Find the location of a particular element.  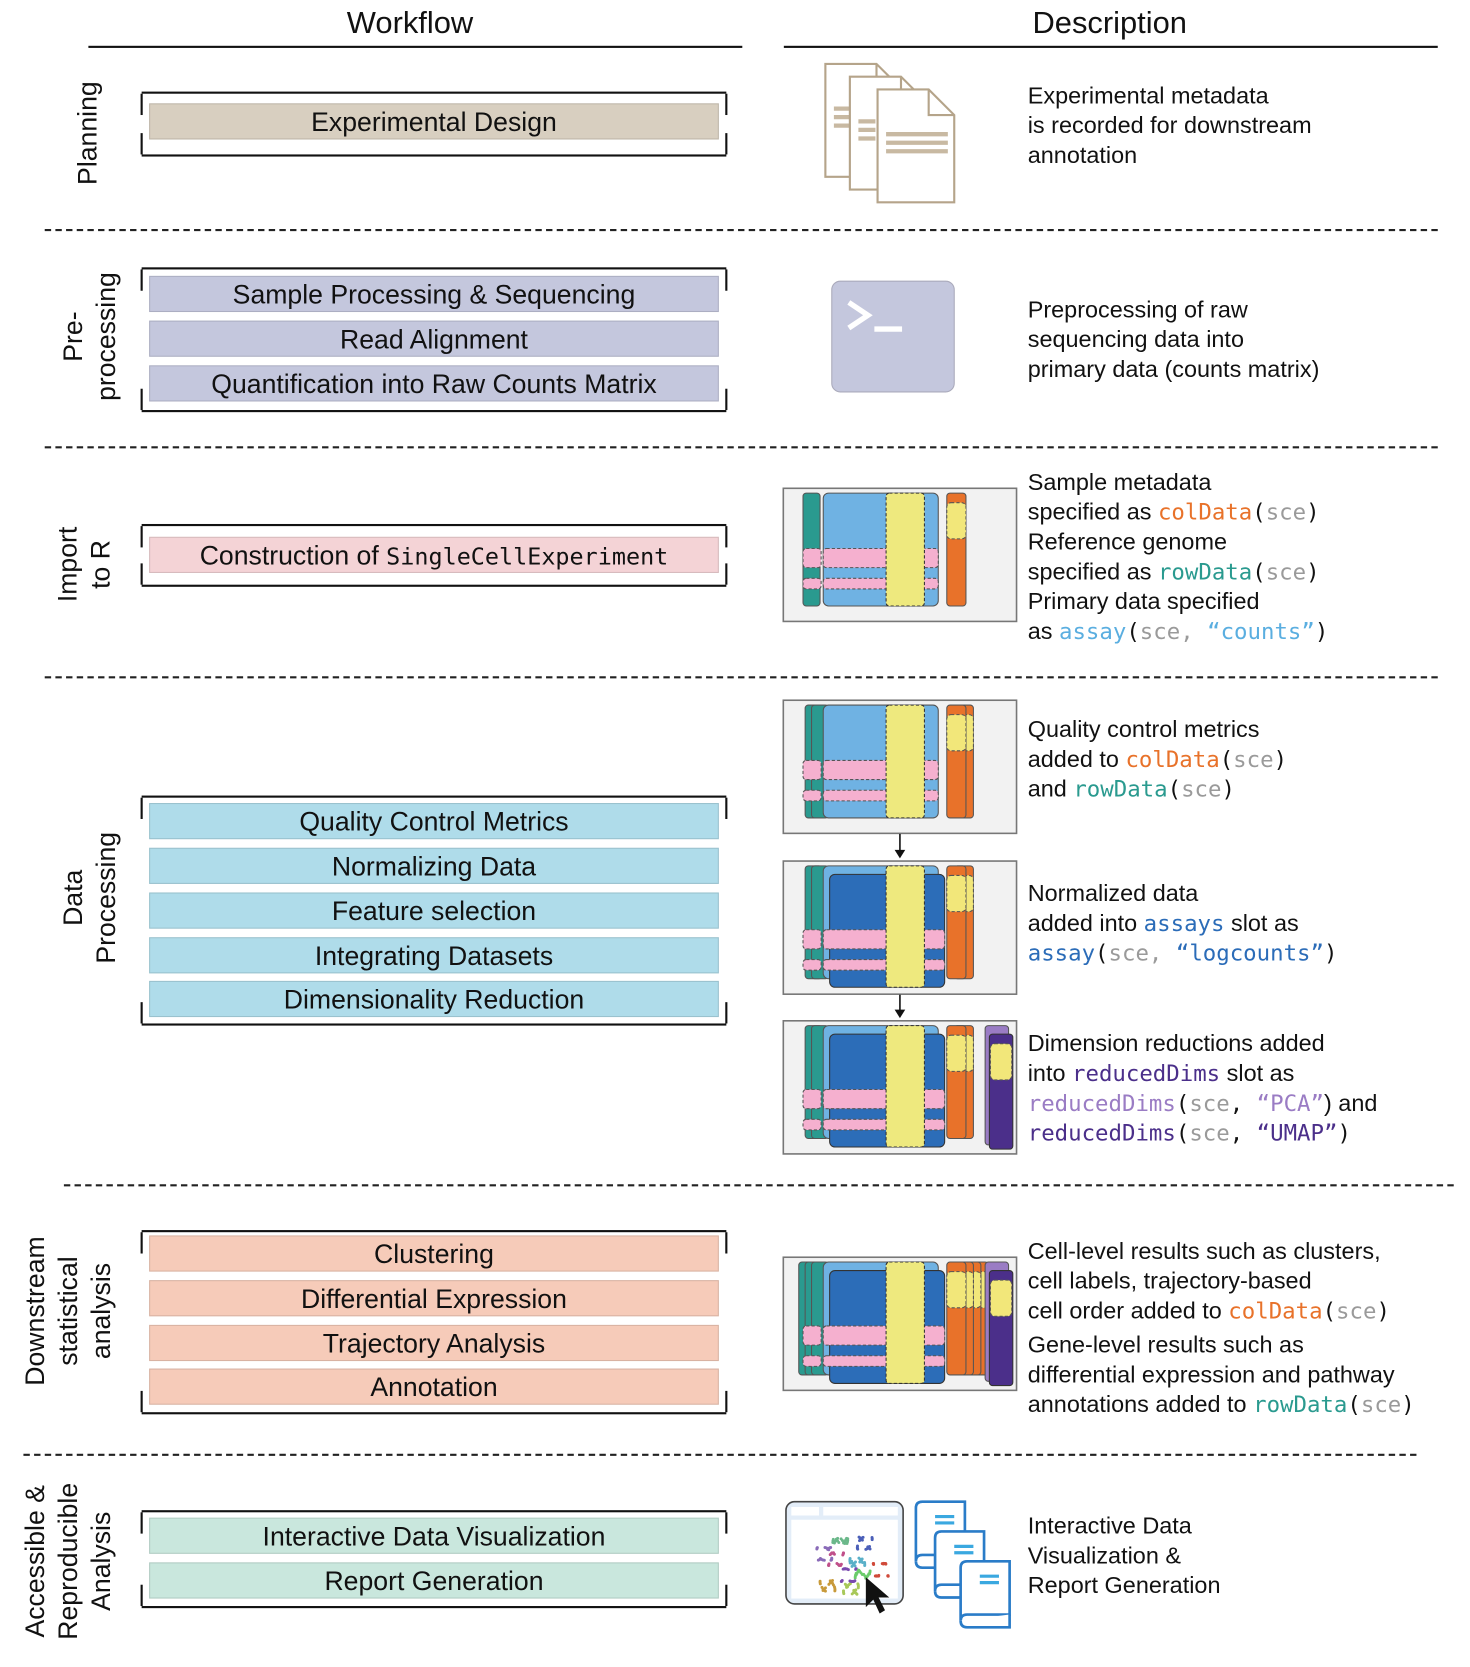

description-line: assay(sce, “logcounts”) is located at coordinates (1183, 953).